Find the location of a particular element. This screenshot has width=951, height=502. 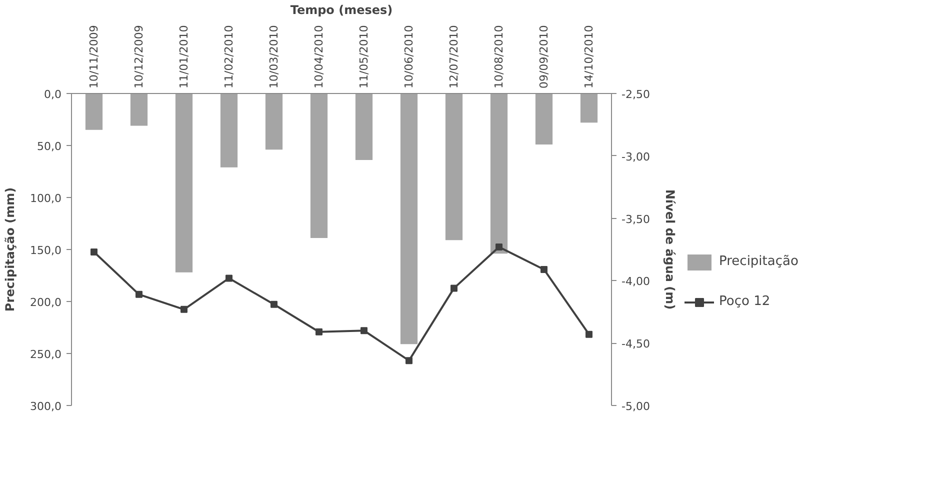

y-tick-label: 300,0 is located at coordinates (46, 406).